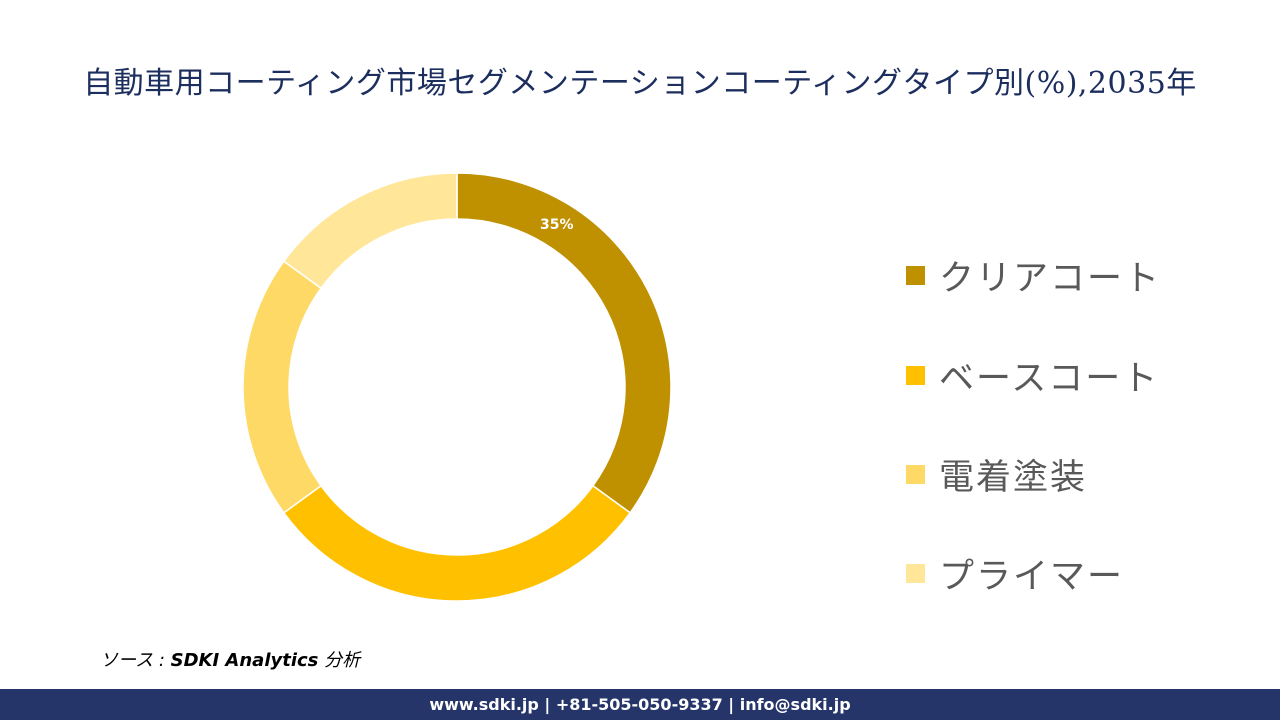 The image size is (1280, 720). What do you see at coordinates (640, 83) in the screenshot?
I see `chart-title: 自動車用コーティング市場セグメンテーションコーティングタイプ別(%),2035年` at bounding box center [640, 83].